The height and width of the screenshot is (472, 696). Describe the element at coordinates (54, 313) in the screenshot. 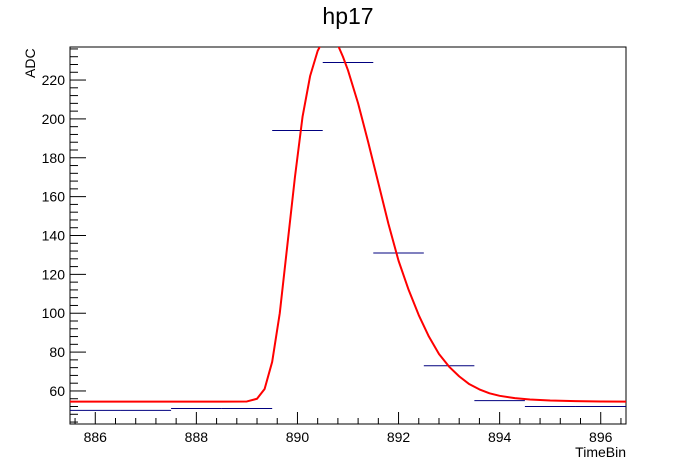

I see `y-tick-label: 100` at that location.